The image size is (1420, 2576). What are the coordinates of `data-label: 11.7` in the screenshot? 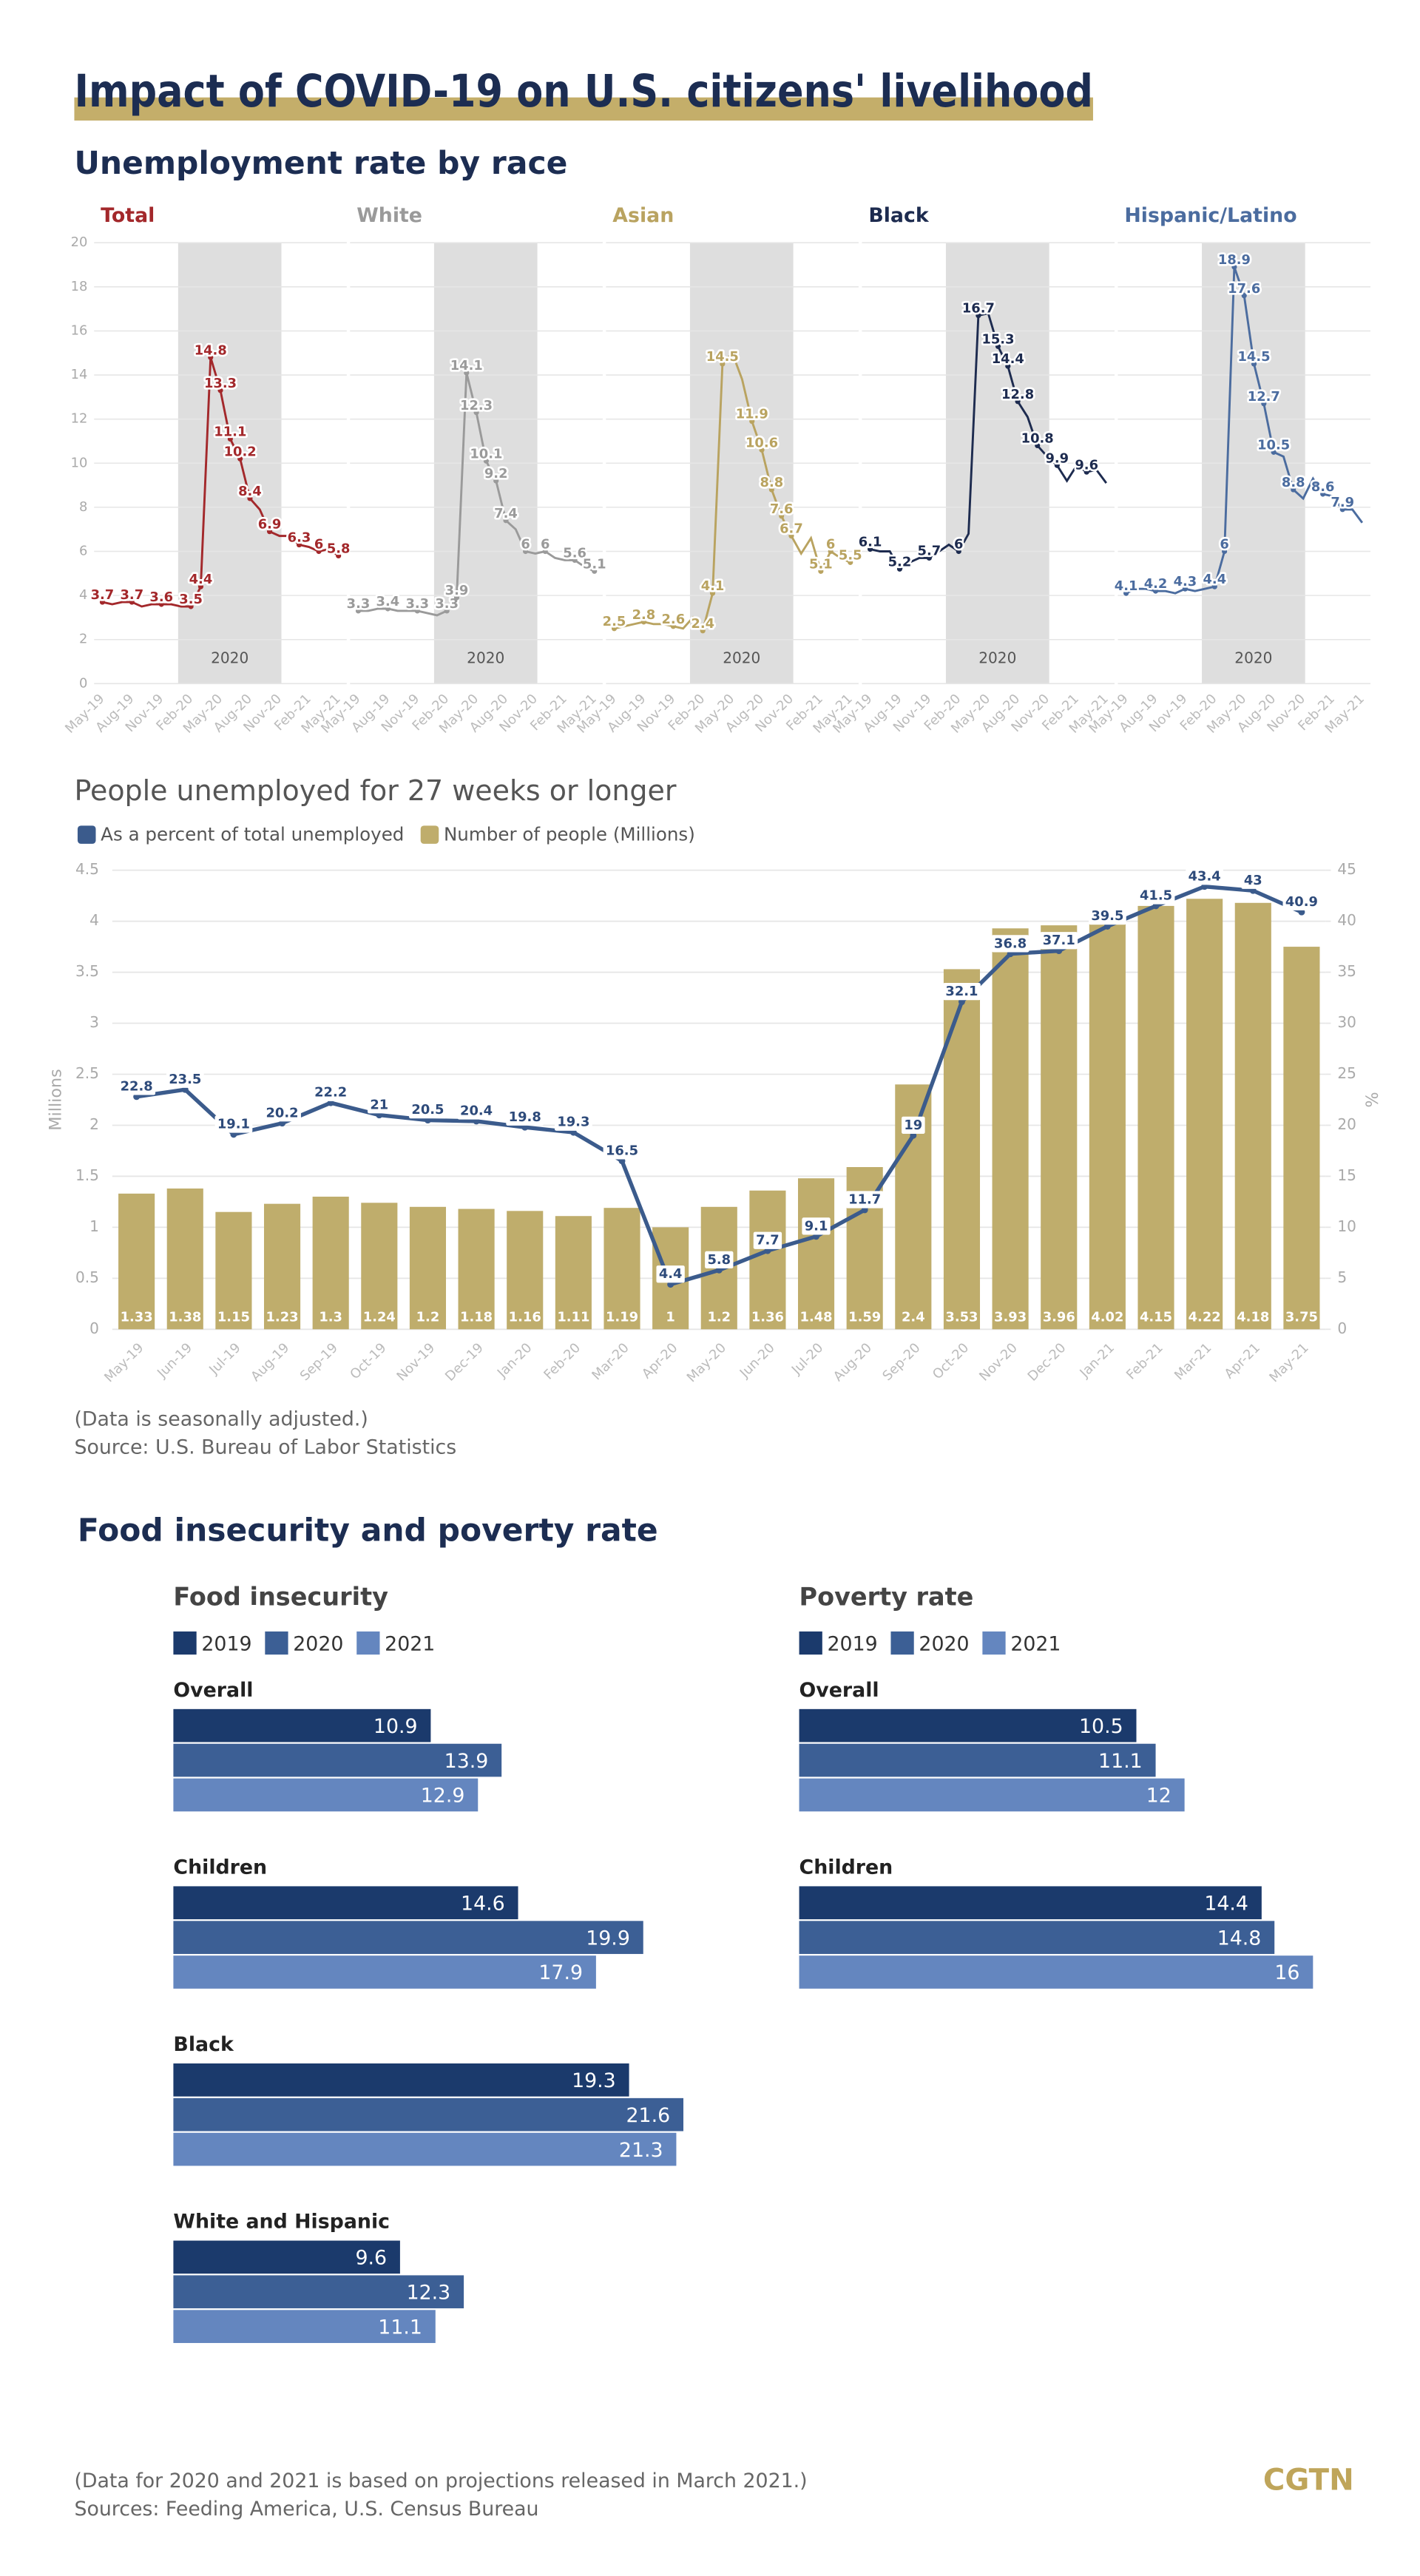 It's located at (864, 1200).